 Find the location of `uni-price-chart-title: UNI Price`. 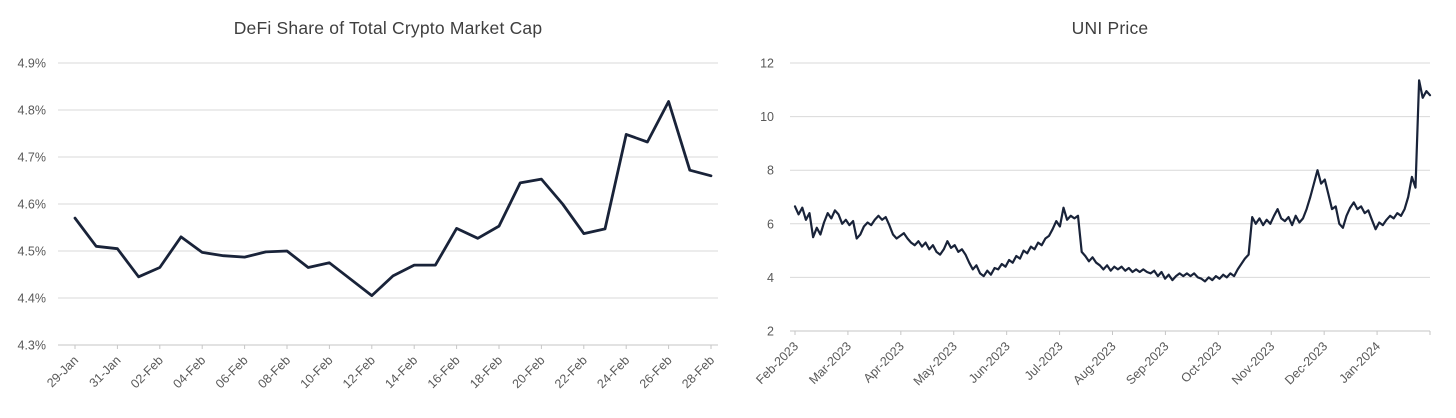

uni-price-chart-title: UNI Price is located at coordinates (1110, 28).